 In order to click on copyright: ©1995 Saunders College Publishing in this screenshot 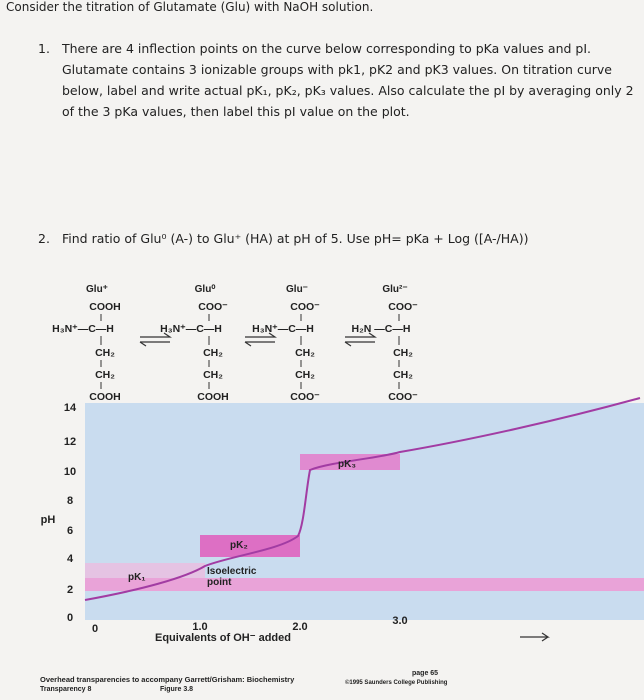, I will do `click(396, 682)`.